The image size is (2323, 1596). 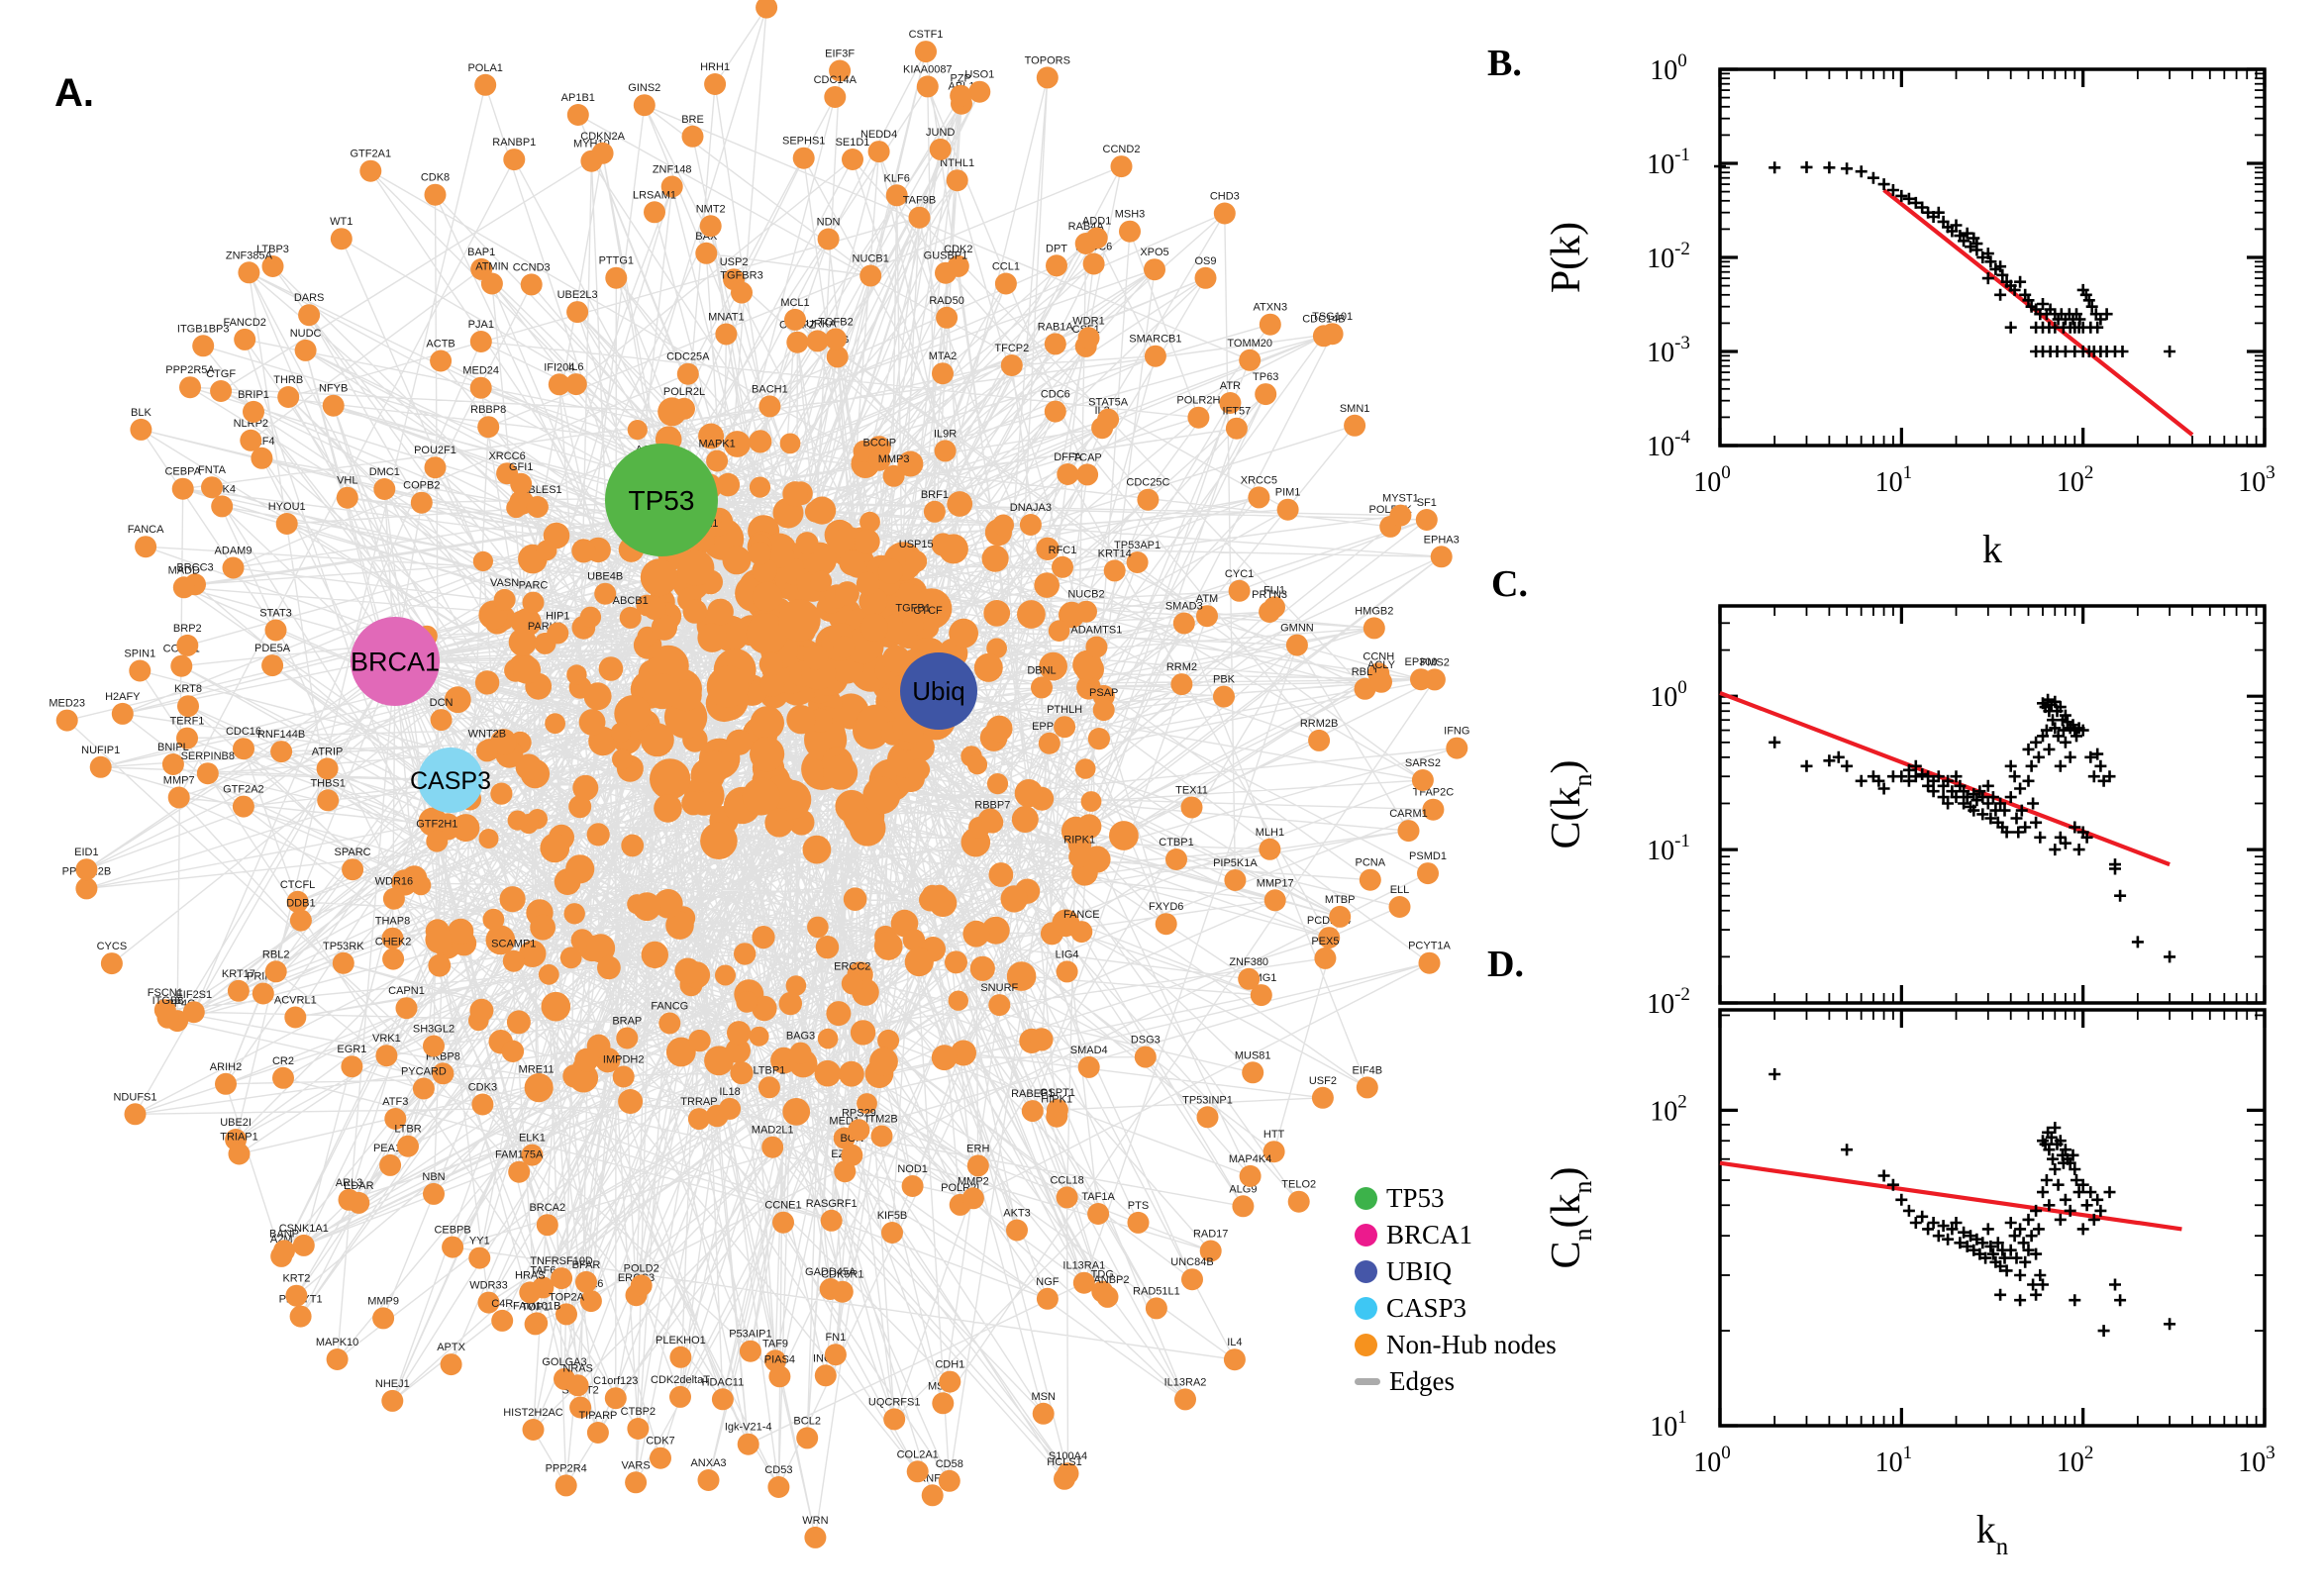 I want to click on axis-label: kn, so click(x=1993, y=1533).